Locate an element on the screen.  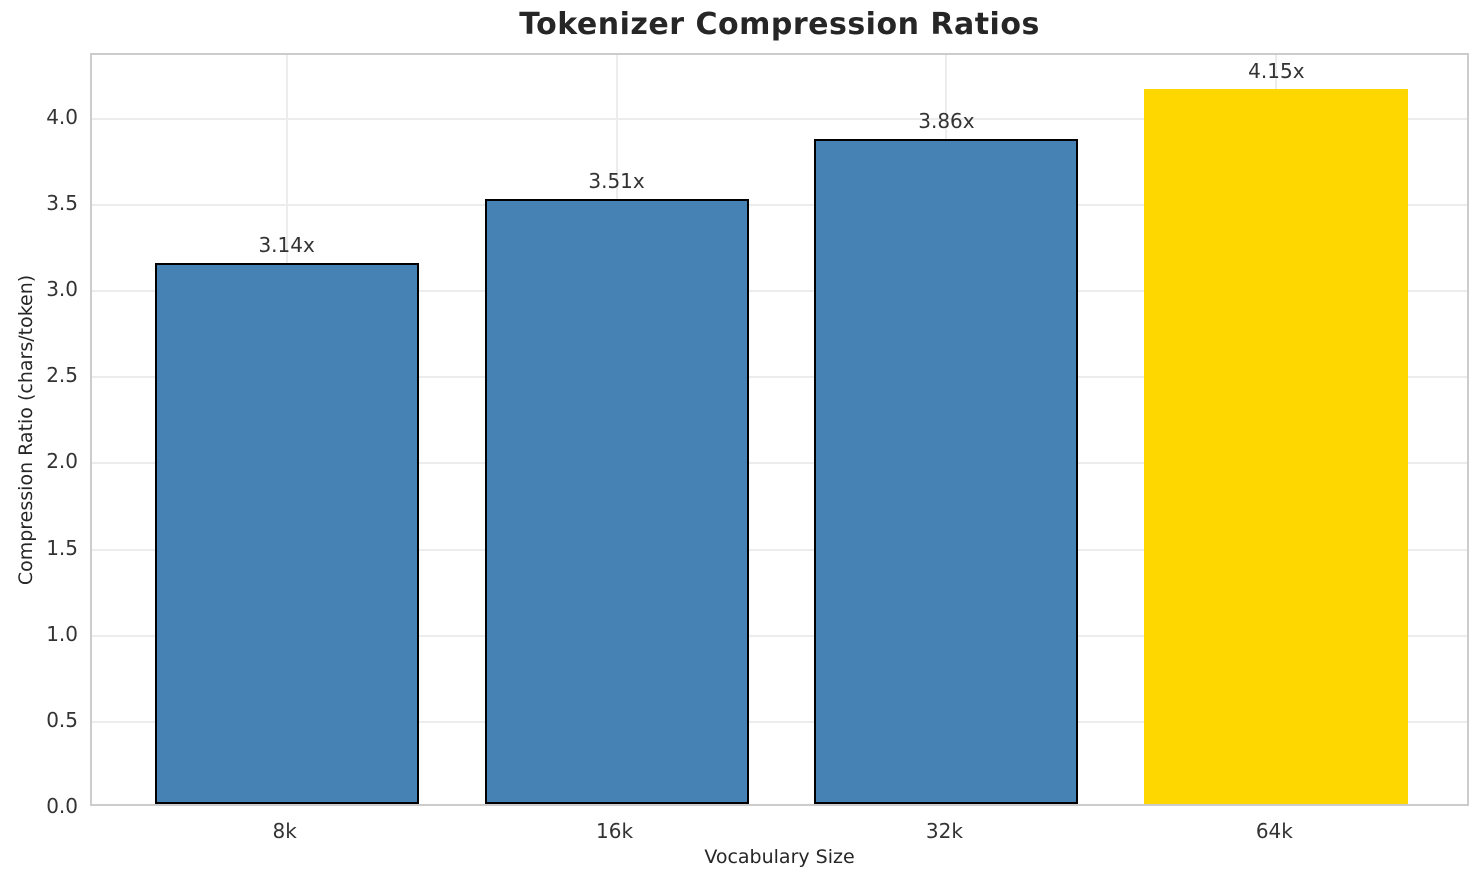
bar-value-label: 3.14x is located at coordinates (286, 244).